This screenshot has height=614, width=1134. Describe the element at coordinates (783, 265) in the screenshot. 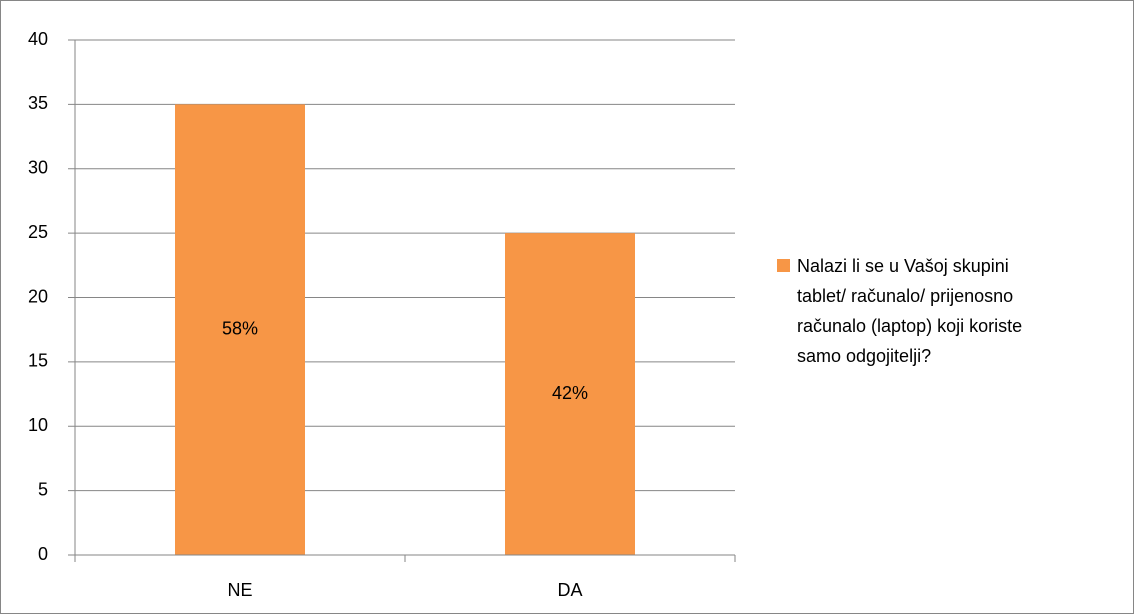

I see `legend-swatch` at that location.